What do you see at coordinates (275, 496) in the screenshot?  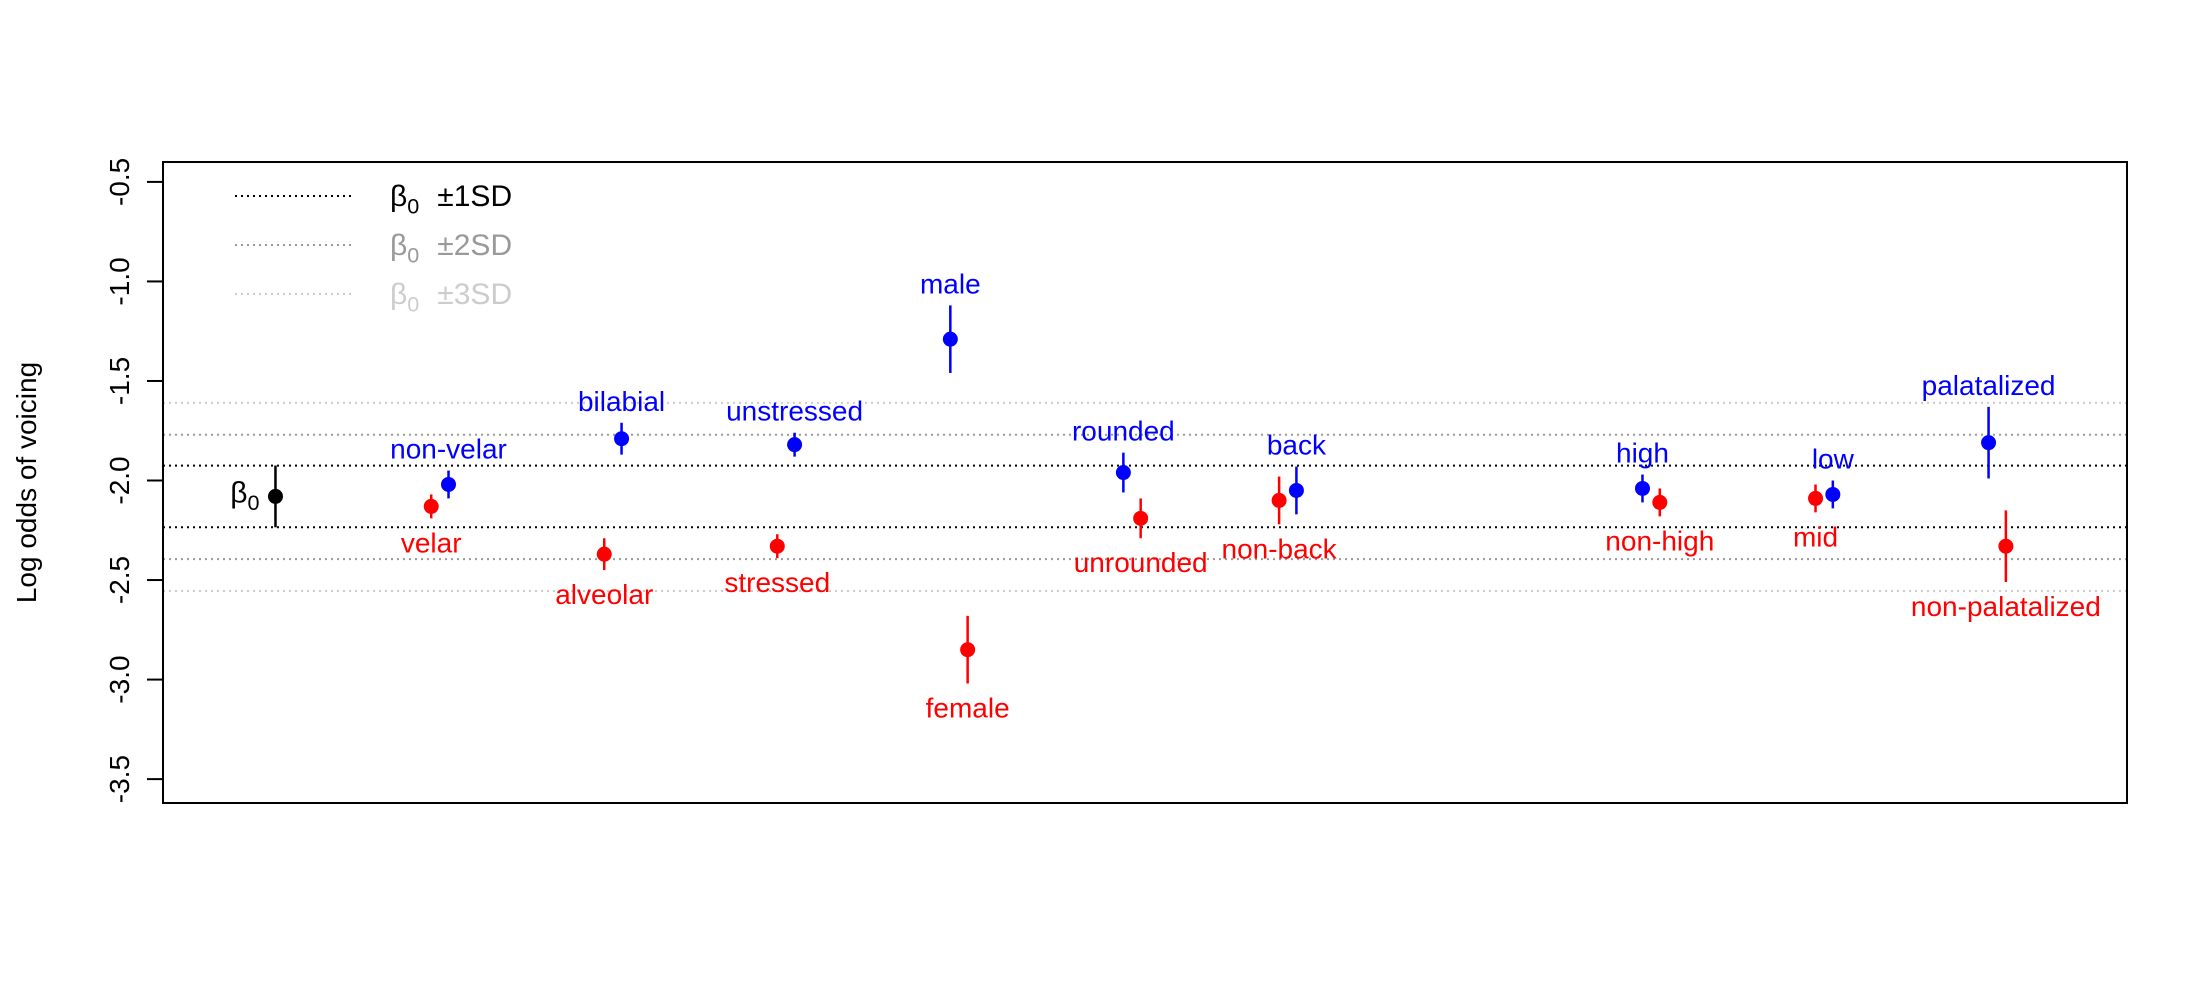 I see `baseline-point` at bounding box center [275, 496].